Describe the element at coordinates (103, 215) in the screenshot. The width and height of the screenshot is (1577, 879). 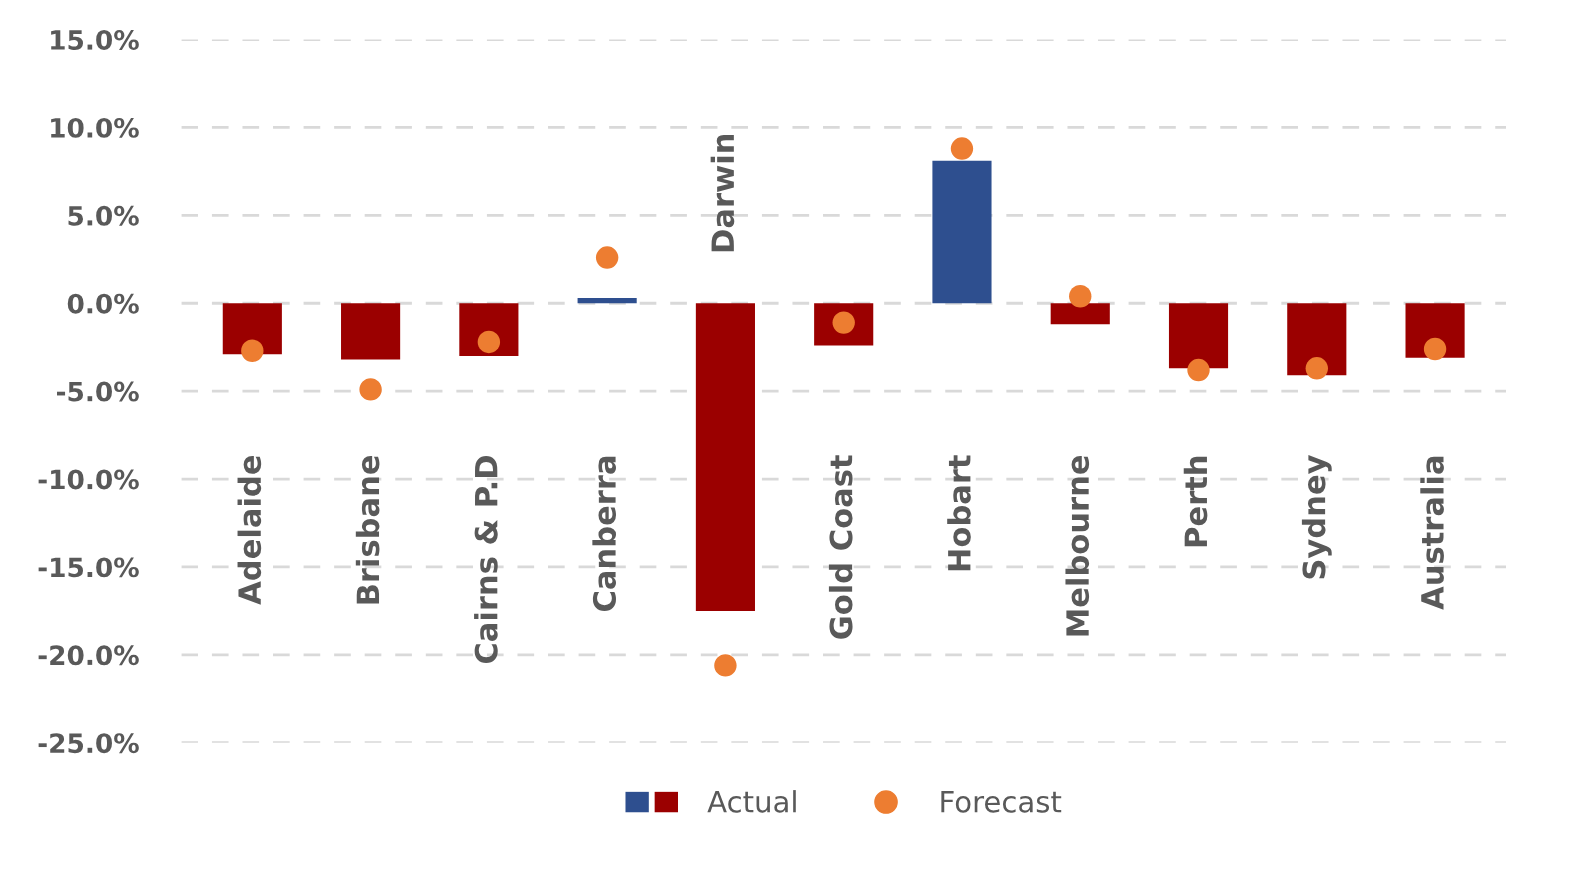
I see `y-tick-label: 5.0%` at that location.